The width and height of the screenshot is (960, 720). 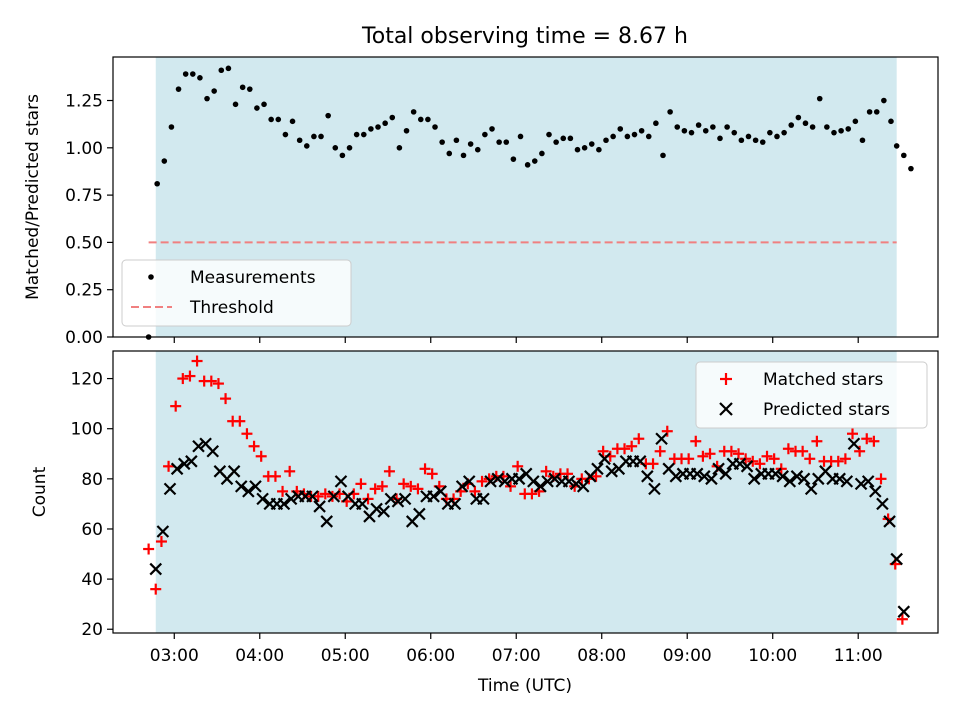 I want to click on x-tick-label: 06:00, so click(x=430, y=656).